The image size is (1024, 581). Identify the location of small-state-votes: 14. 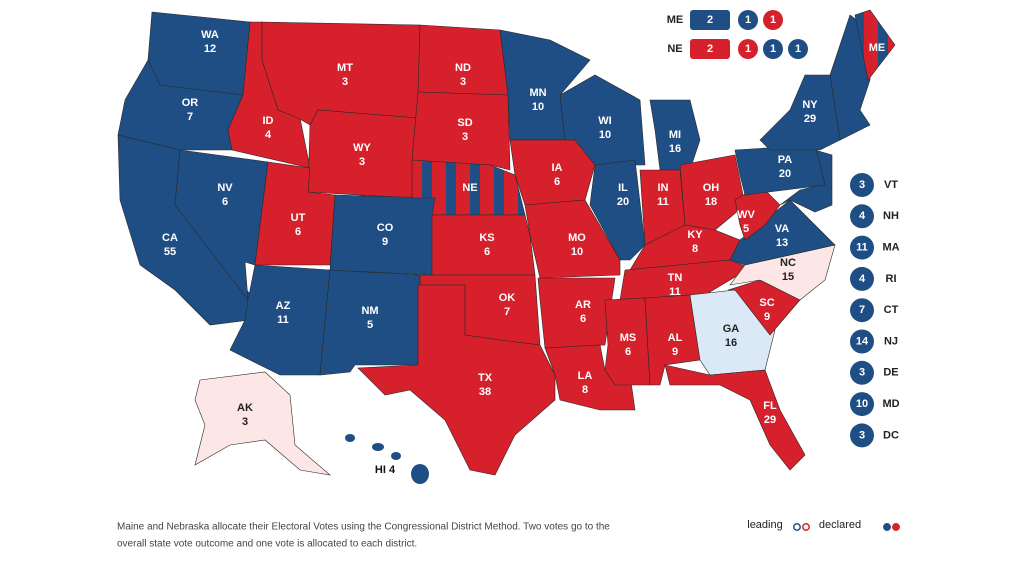
(862, 341).